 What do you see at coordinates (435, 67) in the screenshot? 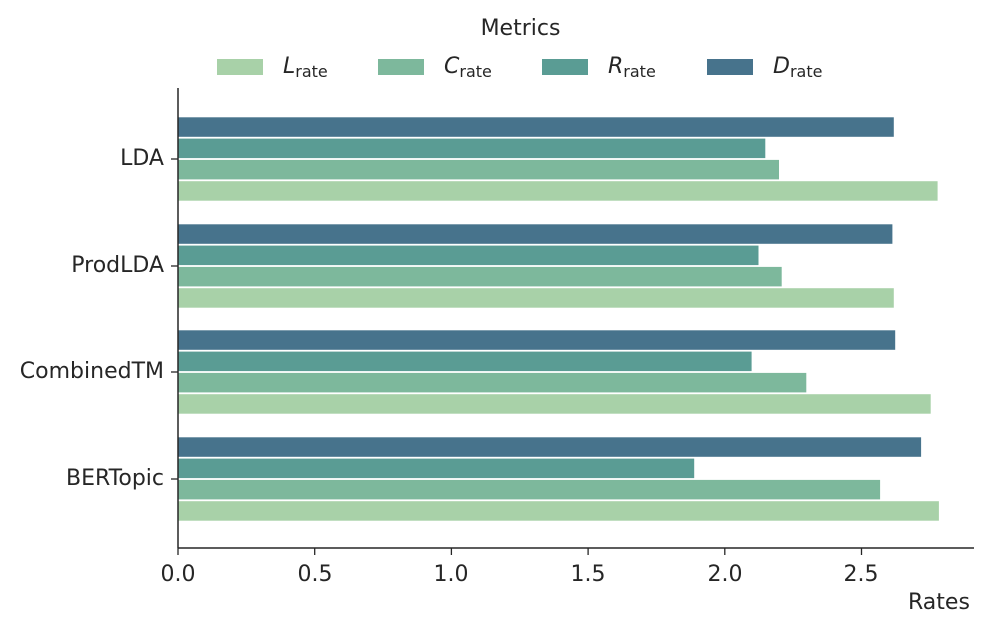
I see `legend-item-c: Crate` at bounding box center [435, 67].